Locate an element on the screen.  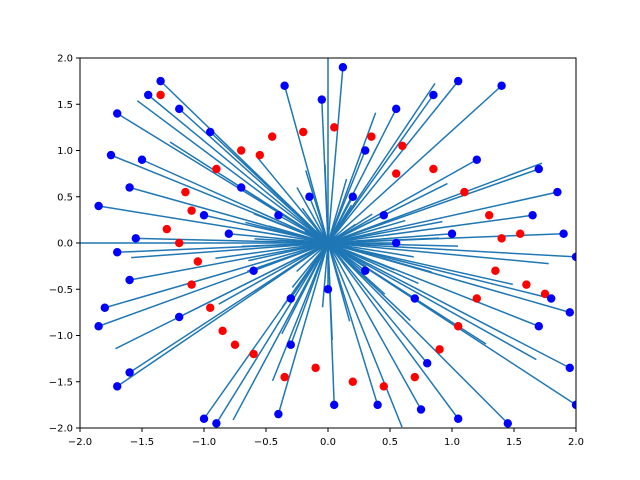
y-tick-label: 1.5 is located at coordinates (65, 105).